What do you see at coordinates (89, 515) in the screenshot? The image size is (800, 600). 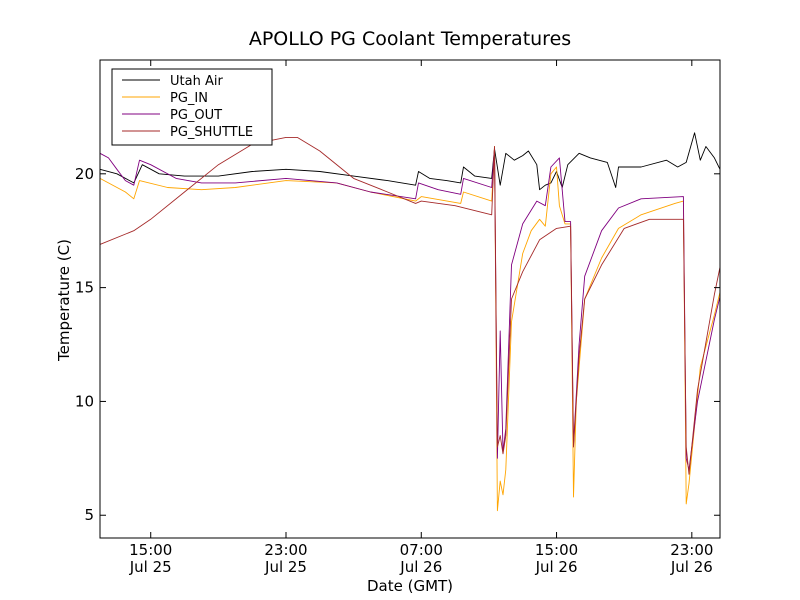 I see `y-tick-label-0: 5` at bounding box center [89, 515].